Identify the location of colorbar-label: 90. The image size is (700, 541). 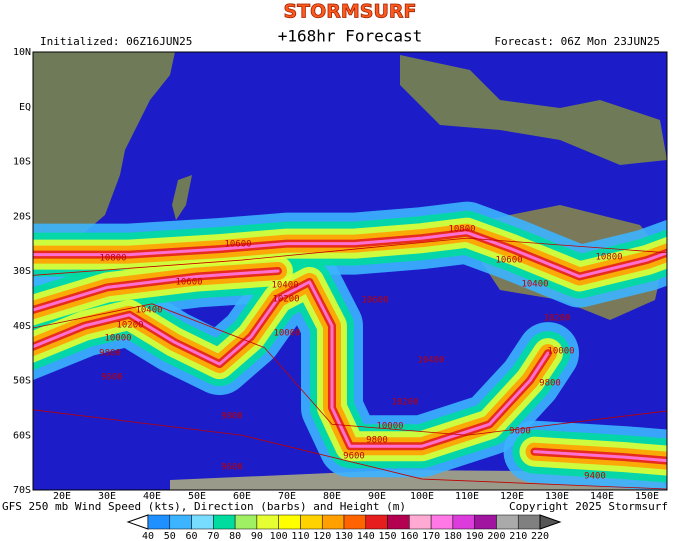
(257, 536).